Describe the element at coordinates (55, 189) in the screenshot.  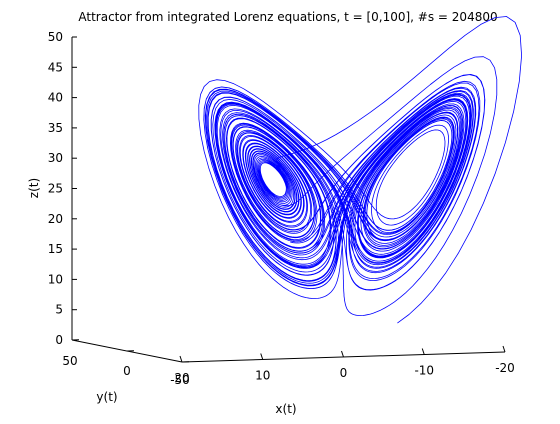
I see `z-tick-label: 25` at that location.